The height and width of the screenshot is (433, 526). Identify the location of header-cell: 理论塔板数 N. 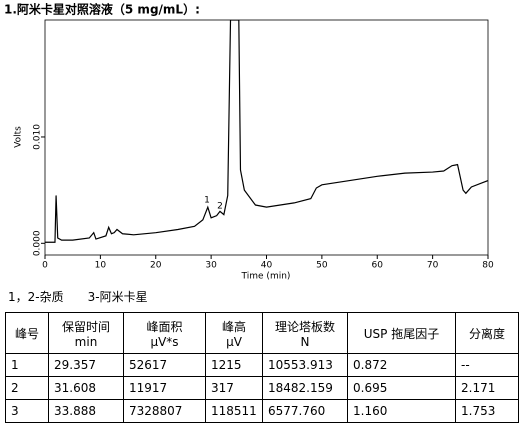
(305, 333).